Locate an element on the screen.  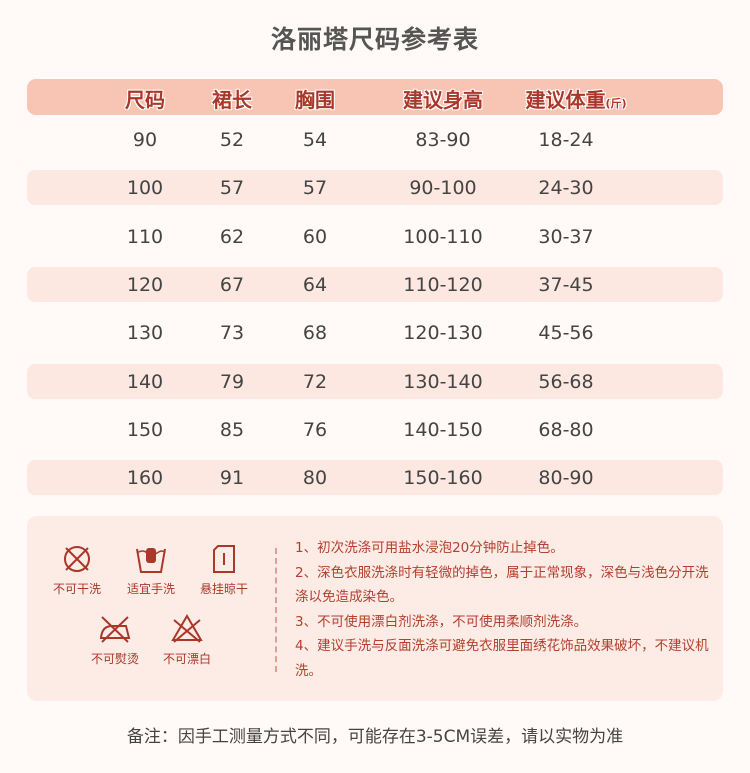
table-cell: 100-110 is located at coordinates (443, 236).